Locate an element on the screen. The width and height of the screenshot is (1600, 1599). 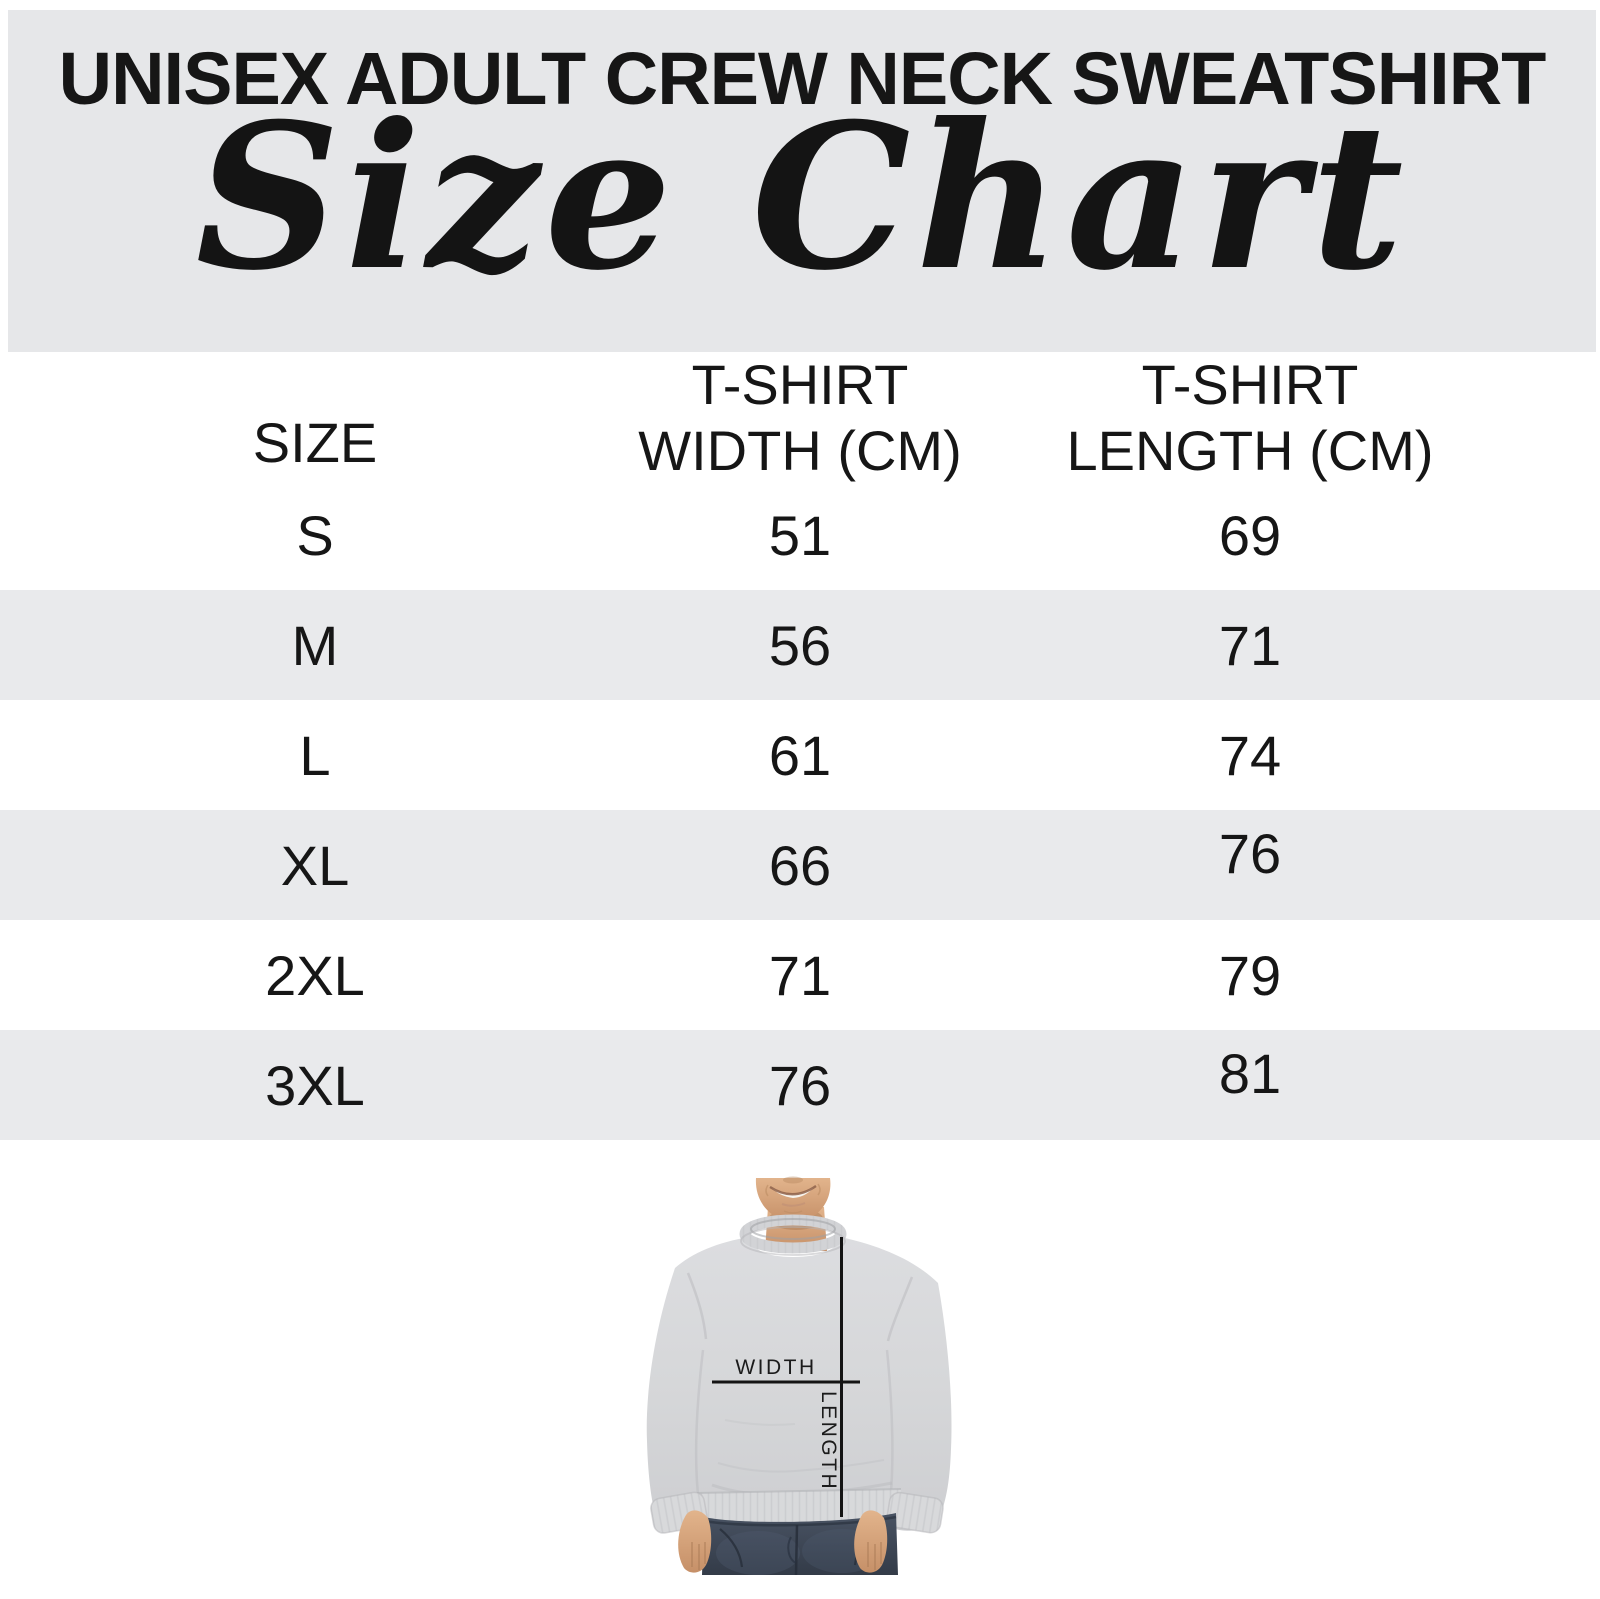
size-cell: 3XL is located at coordinates (315, 1085).